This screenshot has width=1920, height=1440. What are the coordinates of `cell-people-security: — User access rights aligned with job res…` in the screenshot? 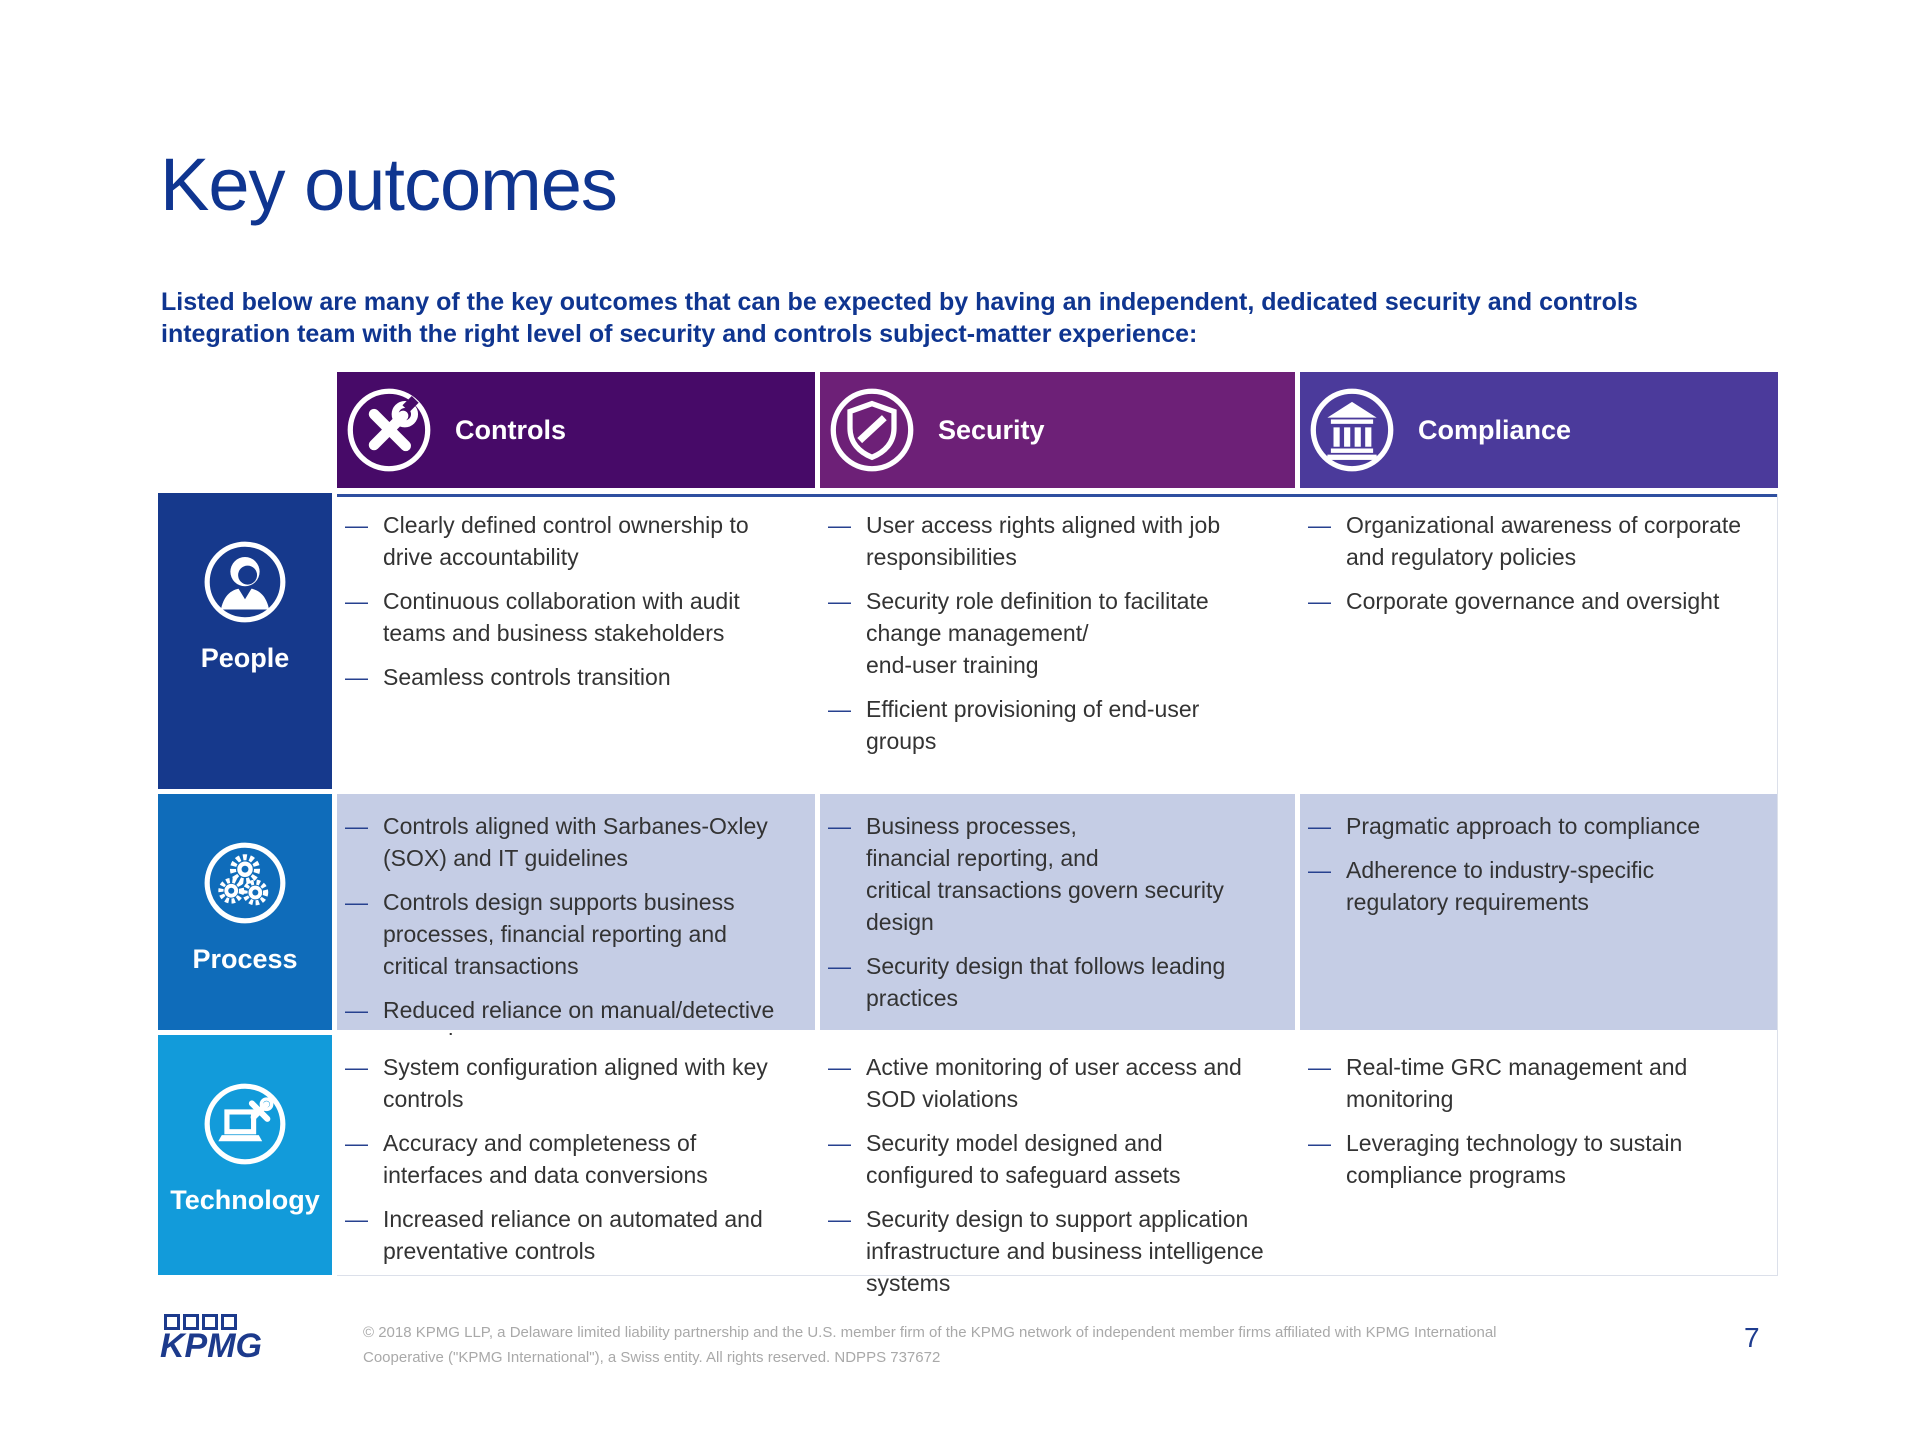 It's located at (1057, 641).